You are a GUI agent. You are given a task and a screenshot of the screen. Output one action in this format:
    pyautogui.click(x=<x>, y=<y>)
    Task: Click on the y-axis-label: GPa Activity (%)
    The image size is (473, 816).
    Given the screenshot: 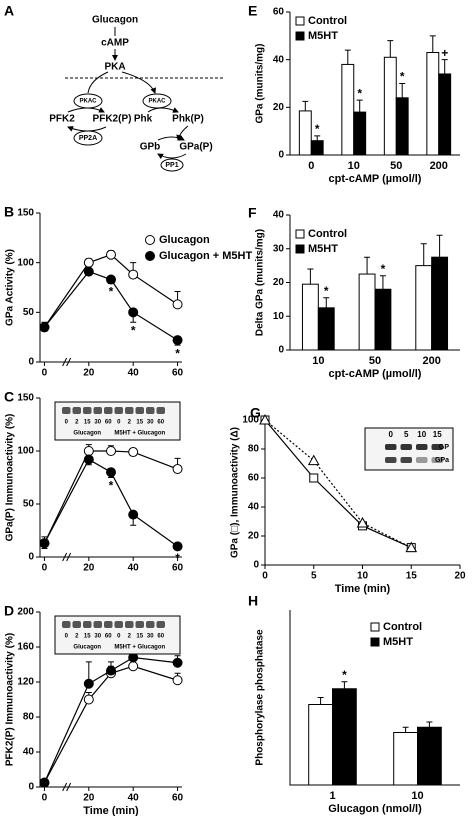 What is the action you would take?
    pyautogui.click(x=10, y=287)
    